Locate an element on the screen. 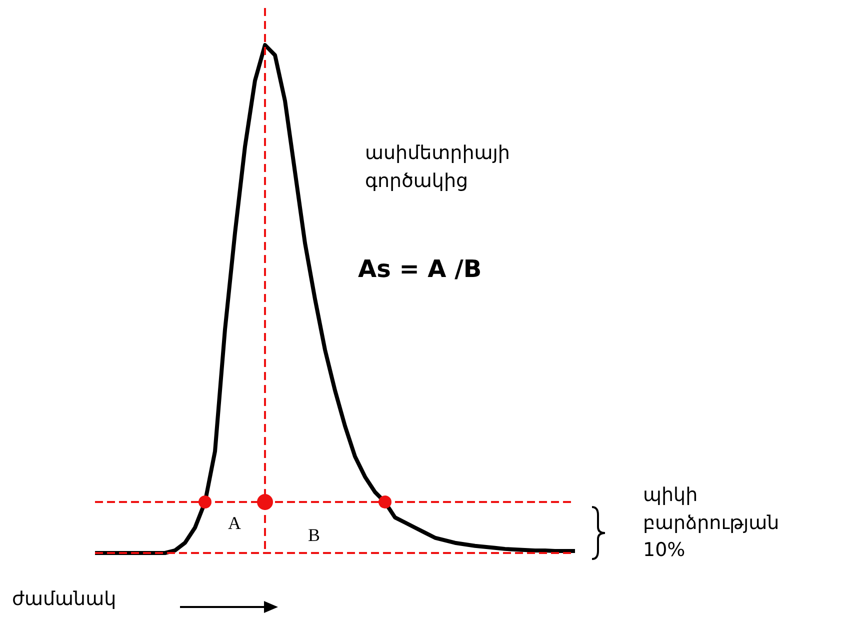  text: պիկի բարձրության 10% is located at coordinates (711, 523).